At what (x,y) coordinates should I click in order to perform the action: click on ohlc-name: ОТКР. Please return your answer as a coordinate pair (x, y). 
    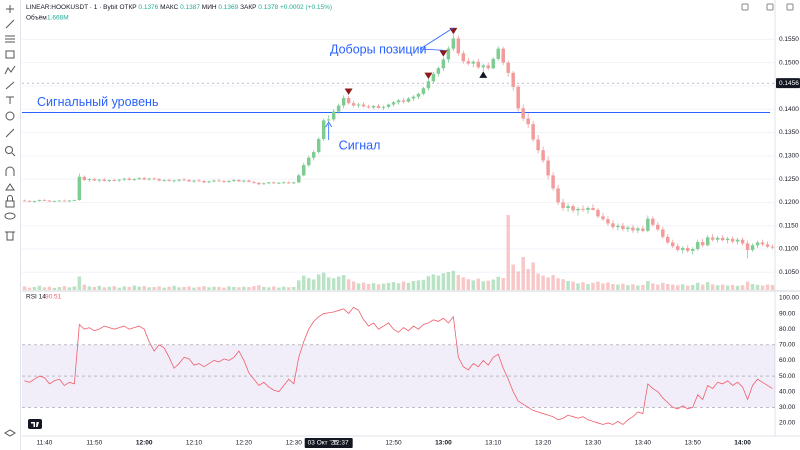
    Looking at the image, I should click on (127, 7).